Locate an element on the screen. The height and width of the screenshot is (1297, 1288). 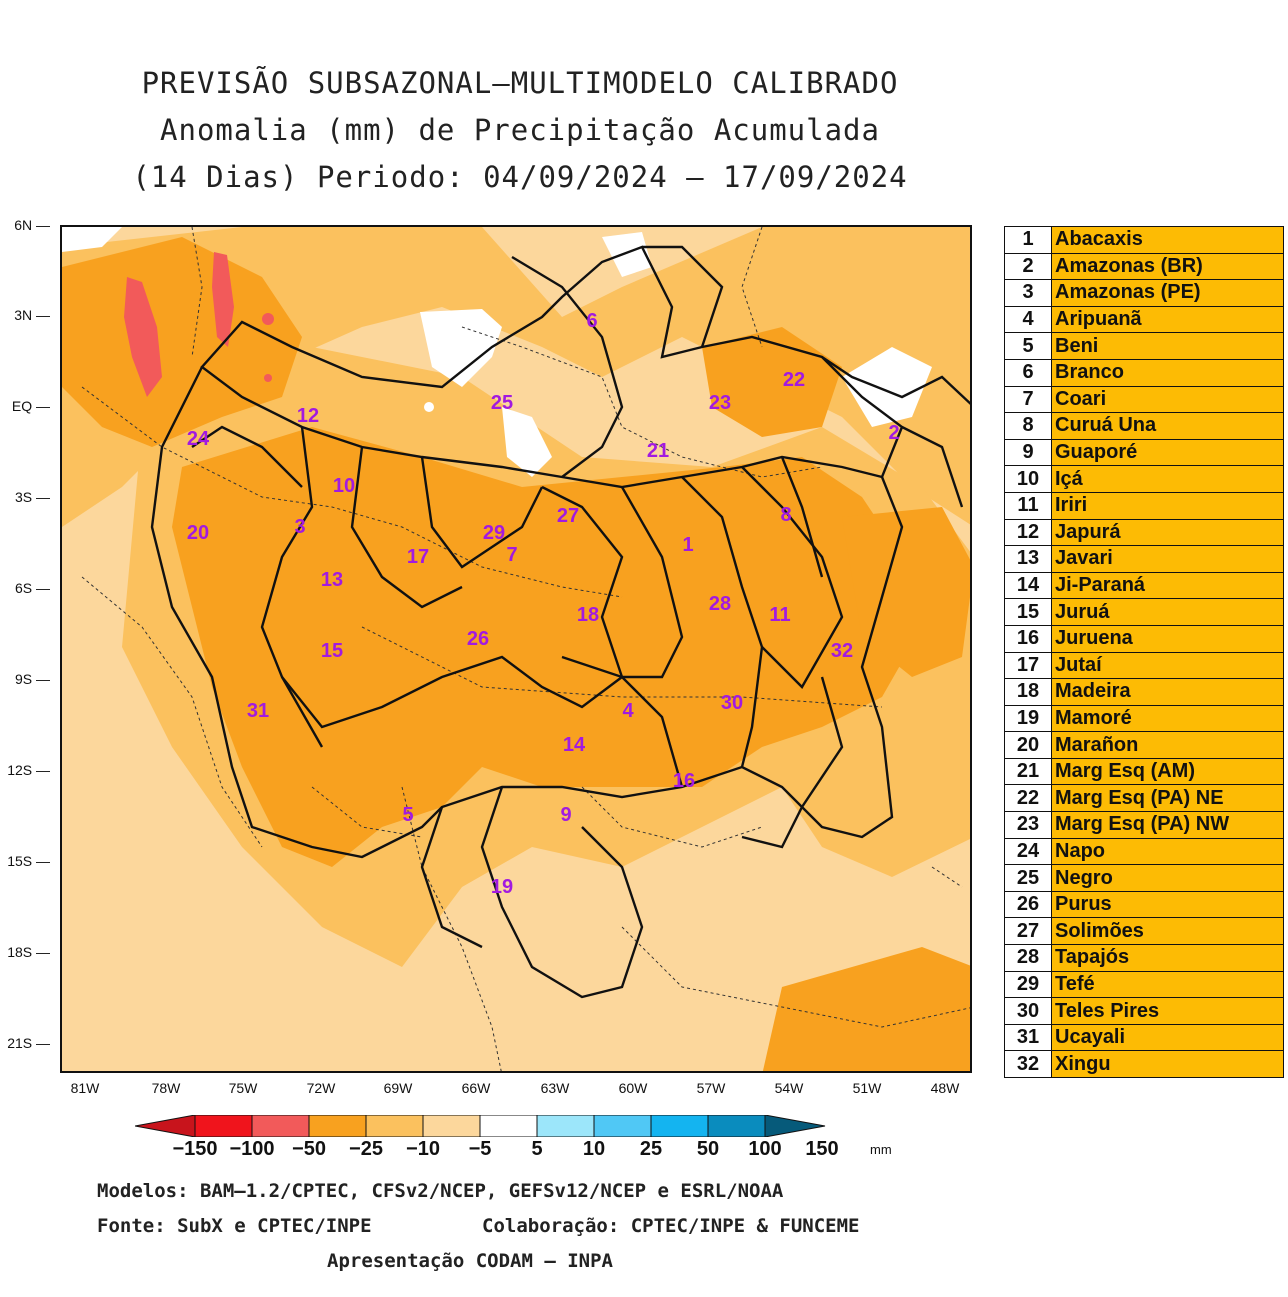
basin-label-29: 29 is located at coordinates (494, 533).